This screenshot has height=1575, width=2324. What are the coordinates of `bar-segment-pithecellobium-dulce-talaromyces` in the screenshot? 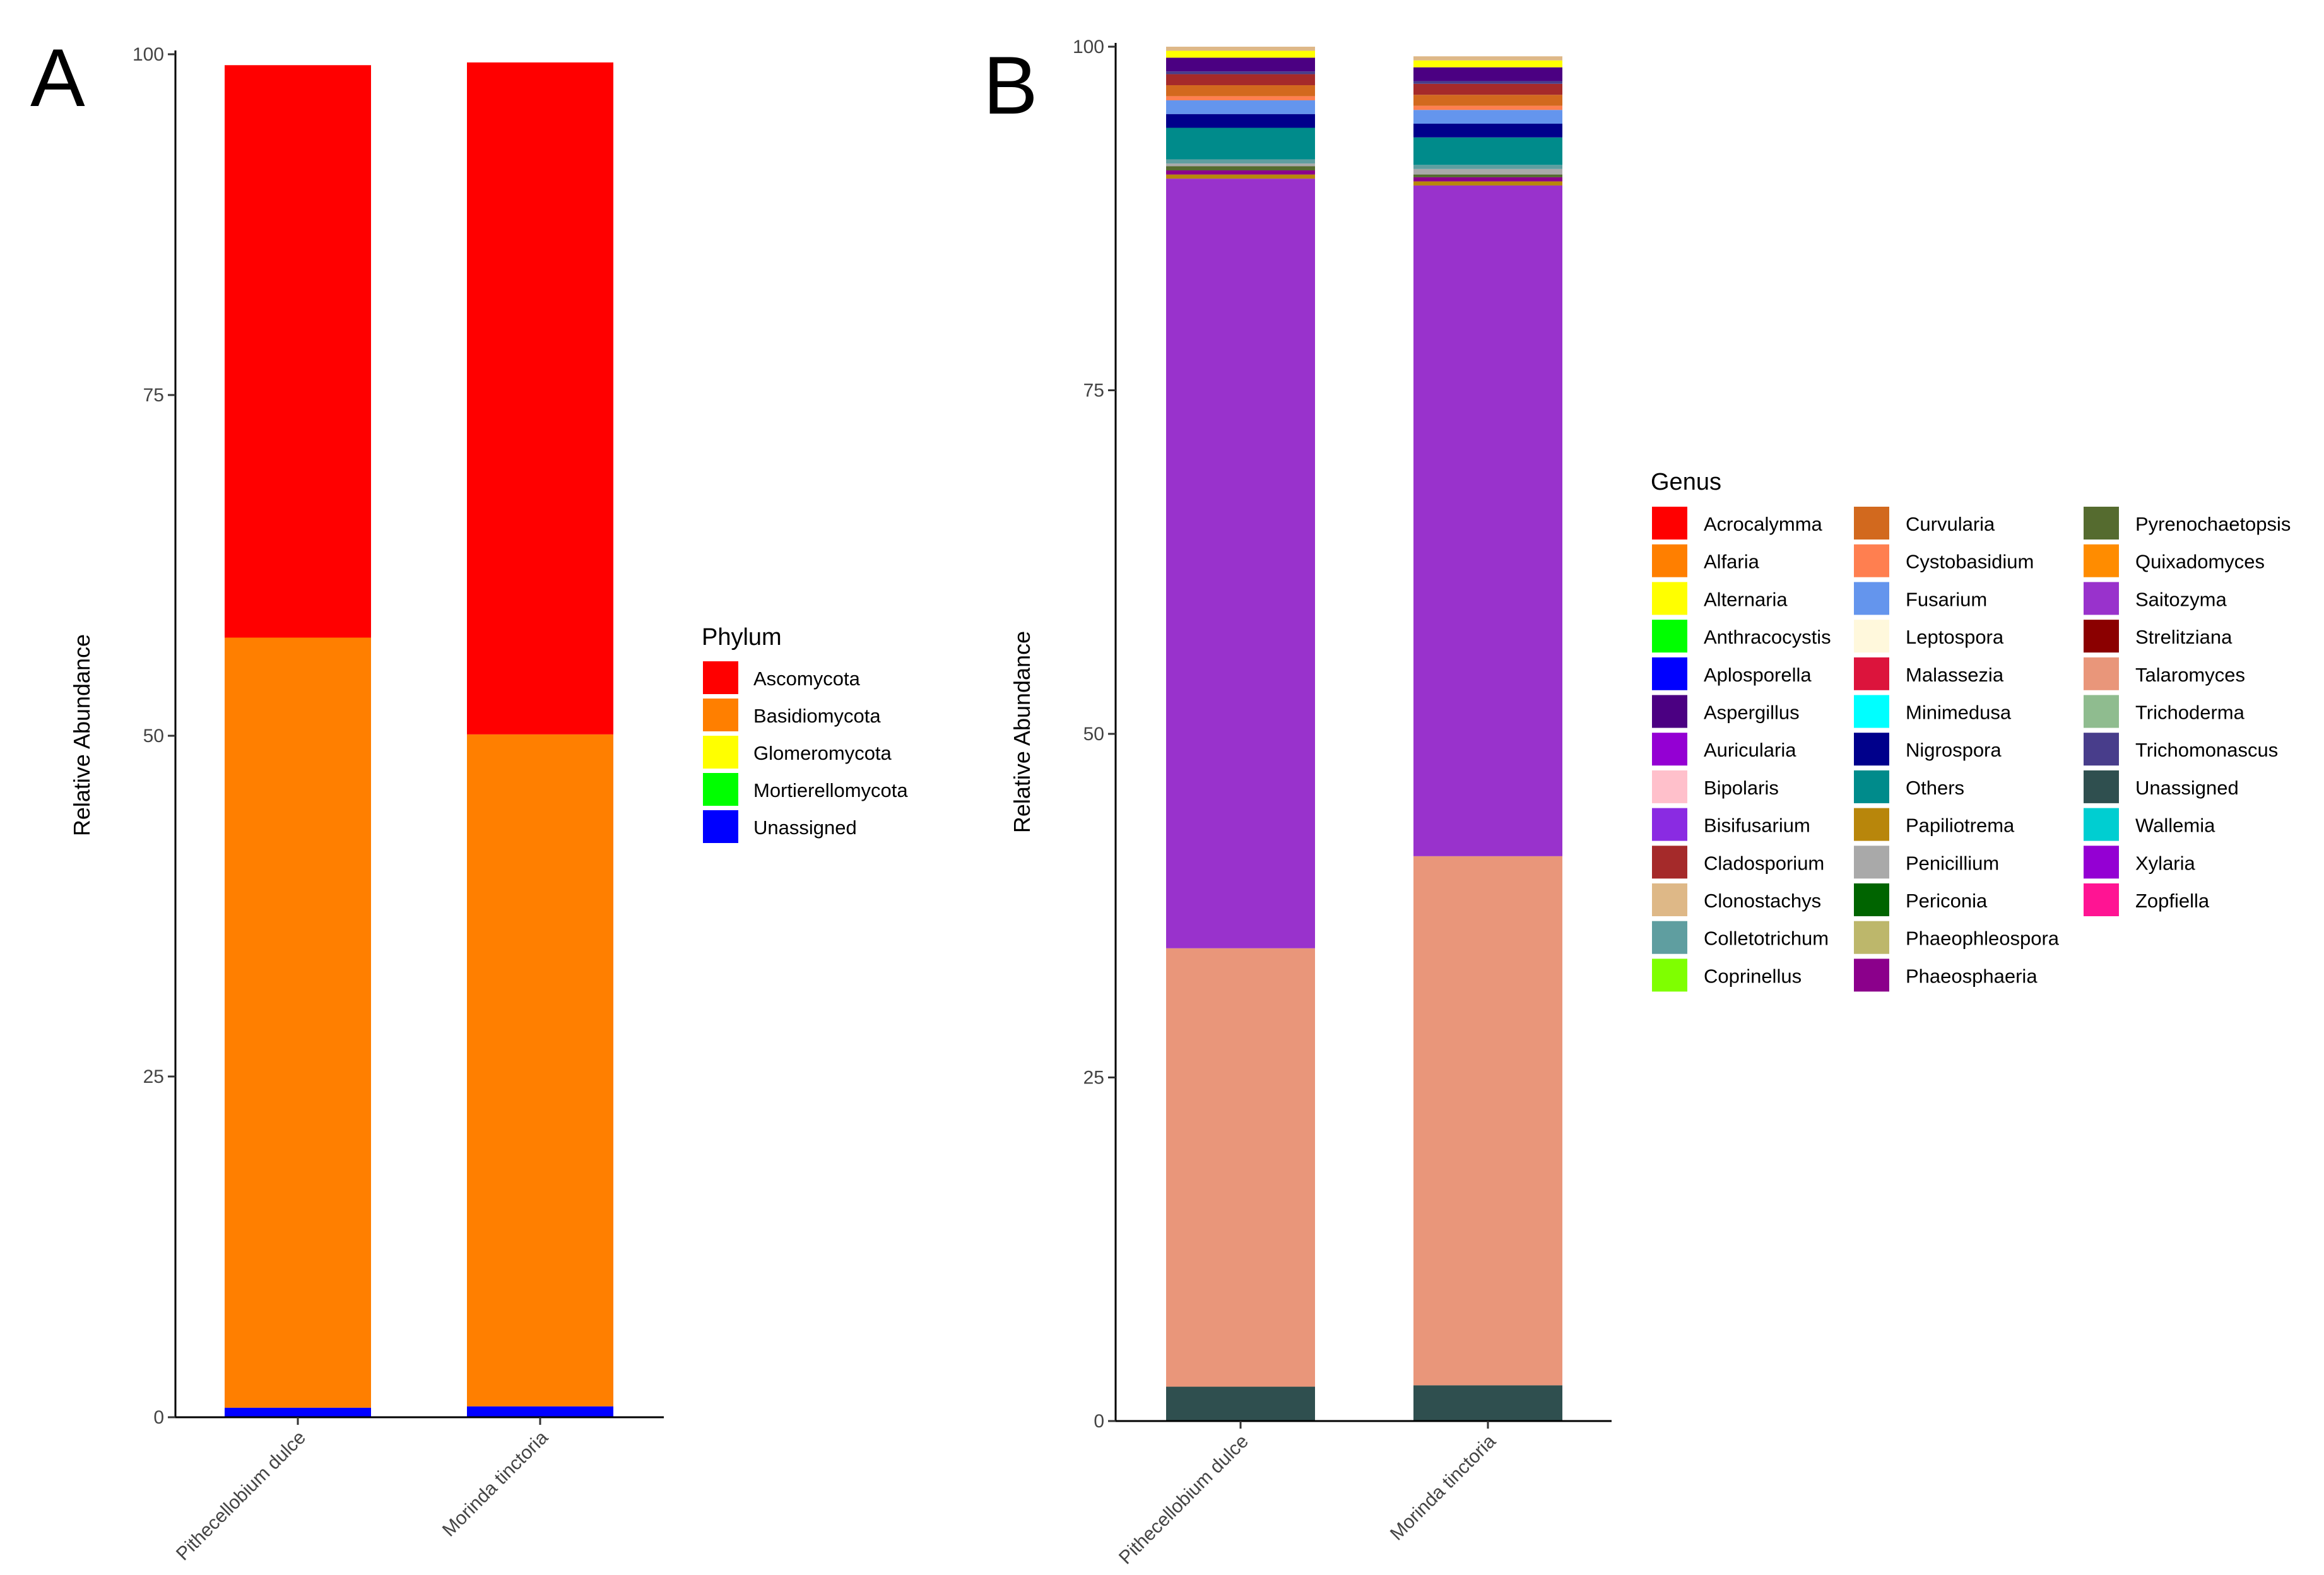 It's located at (1241, 1168).